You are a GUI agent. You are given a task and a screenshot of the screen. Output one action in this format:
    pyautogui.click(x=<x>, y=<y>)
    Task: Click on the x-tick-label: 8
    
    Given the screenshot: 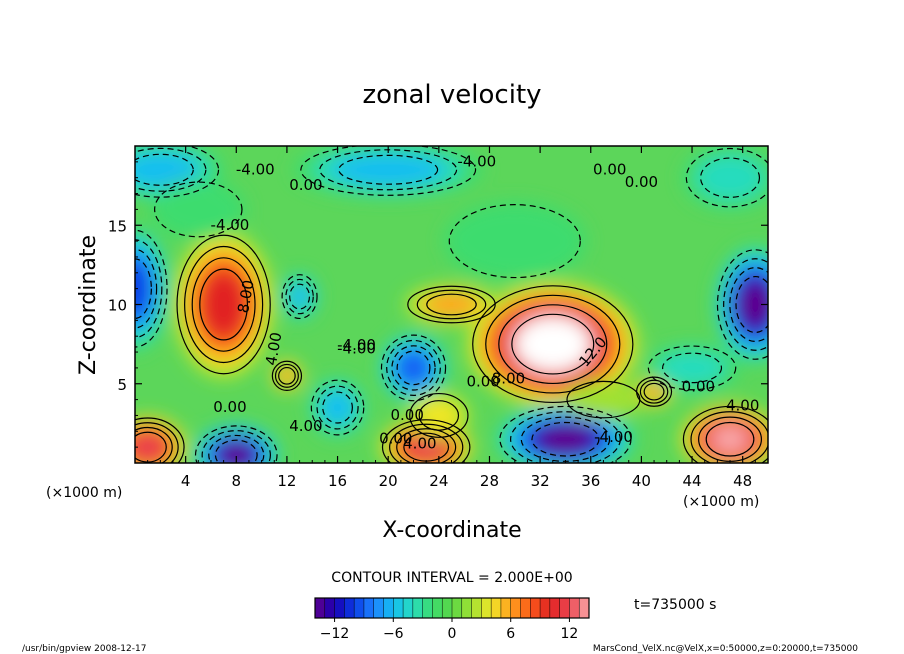 What is the action you would take?
    pyautogui.click(x=237, y=481)
    